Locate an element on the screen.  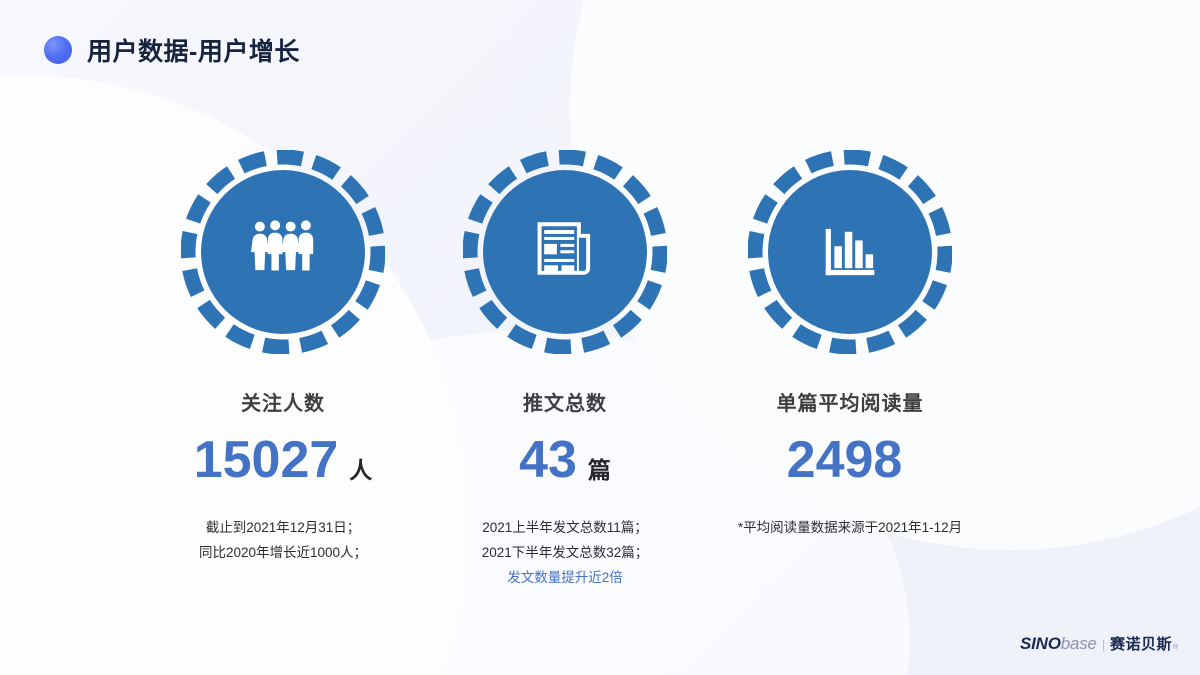
logo-primary-text: SINO is located at coordinates (1040, 643).